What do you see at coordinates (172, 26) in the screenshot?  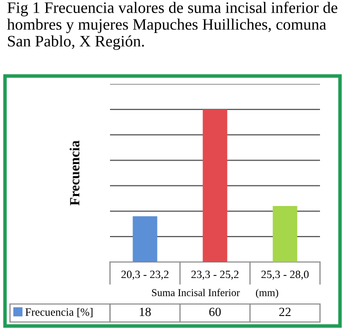 I see `chart-title: Fig 1 Frecuencia valores de suma incisal inferior de hombres y mujeres Mapuches Huilliches, comuna San Pablo, X Región.` at bounding box center [172, 26].